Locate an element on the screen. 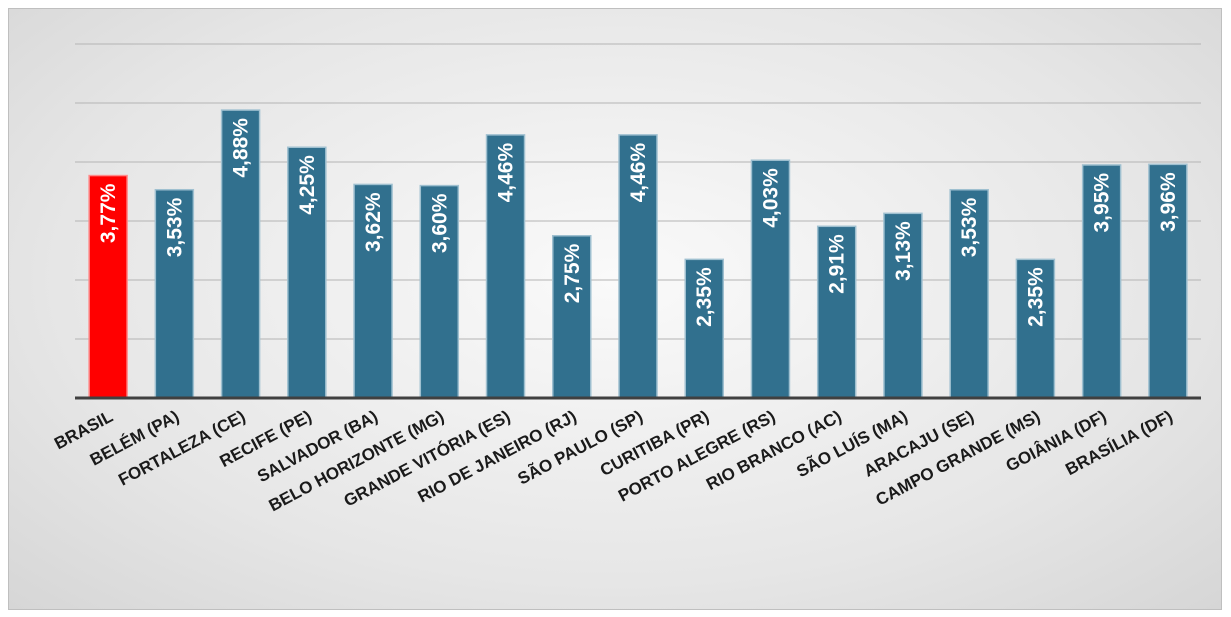 This screenshot has width=1231, height=617. data-label-4: 3,62% is located at coordinates (373, 222).